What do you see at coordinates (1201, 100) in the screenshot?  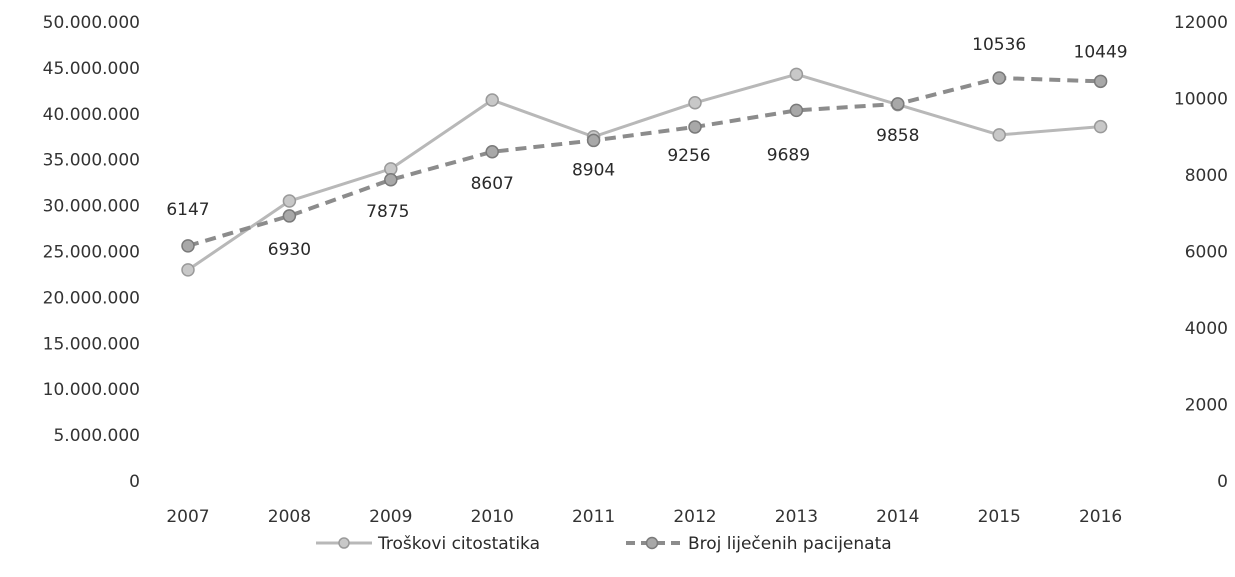 I see `right-tick-label: 10000` at bounding box center [1201, 100].